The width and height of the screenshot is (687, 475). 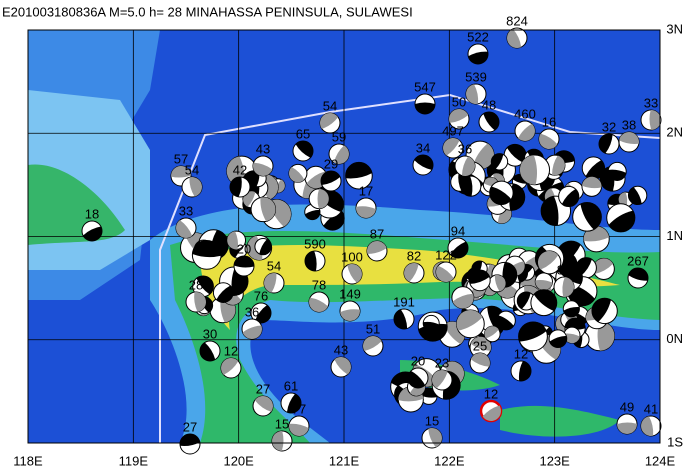 What do you see at coordinates (252, 311) in the screenshot?
I see `depth-label: 36` at bounding box center [252, 311].